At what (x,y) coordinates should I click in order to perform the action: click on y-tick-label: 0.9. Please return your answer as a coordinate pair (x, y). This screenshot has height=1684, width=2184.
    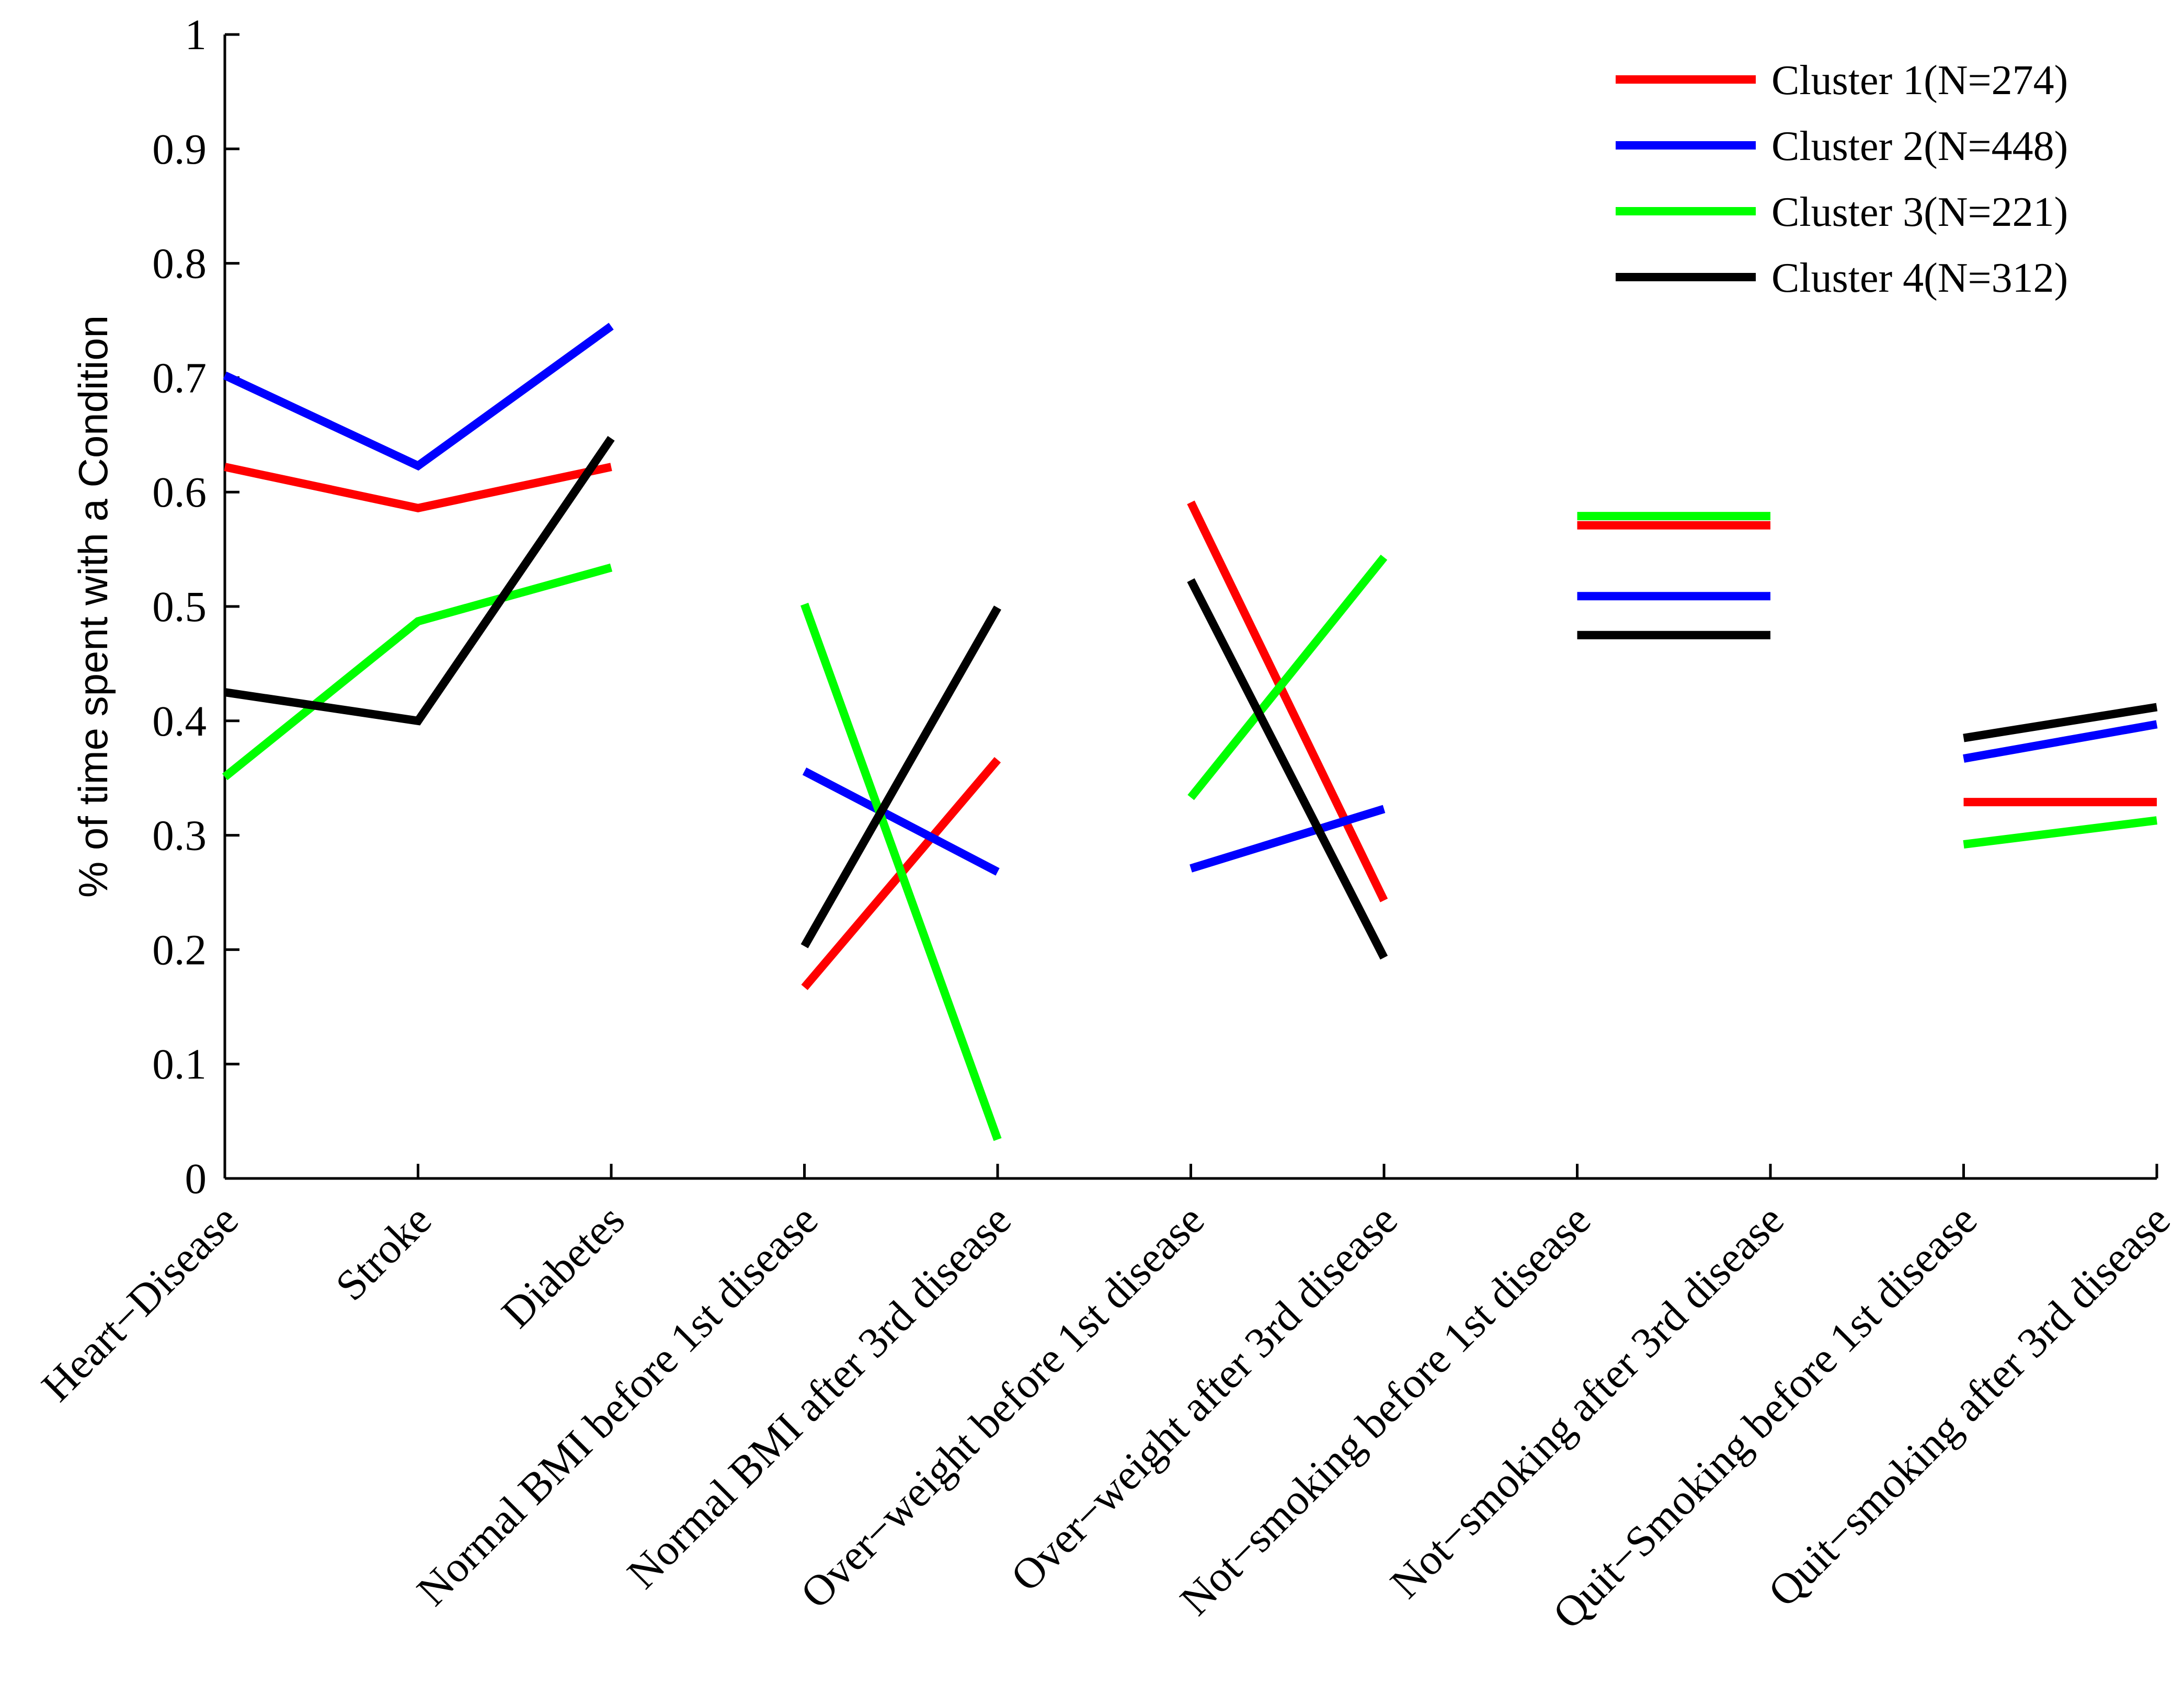
    Looking at the image, I should click on (180, 149).